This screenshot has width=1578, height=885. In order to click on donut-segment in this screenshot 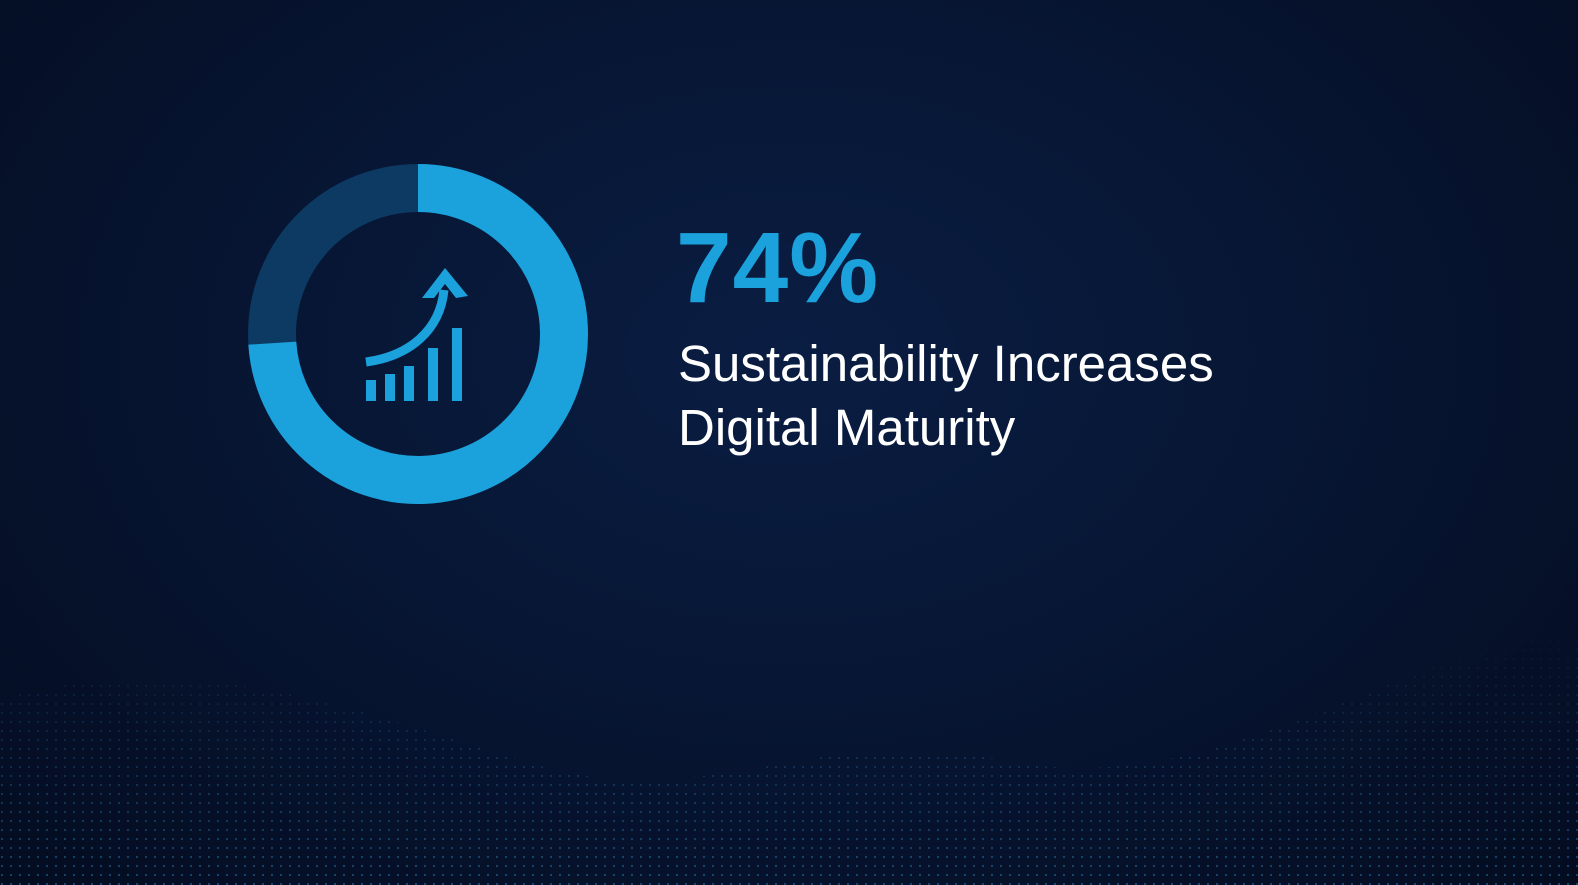, I will do `click(418, 334)`.